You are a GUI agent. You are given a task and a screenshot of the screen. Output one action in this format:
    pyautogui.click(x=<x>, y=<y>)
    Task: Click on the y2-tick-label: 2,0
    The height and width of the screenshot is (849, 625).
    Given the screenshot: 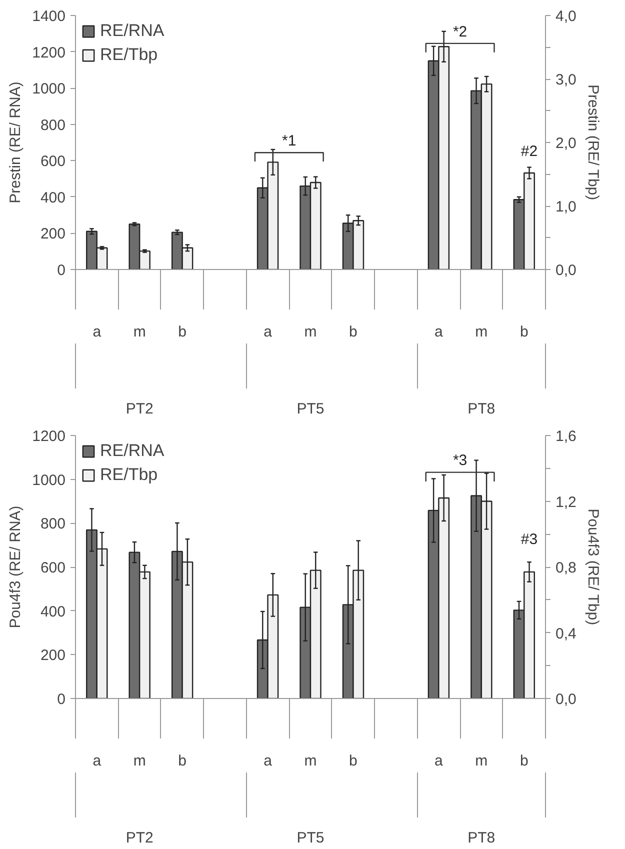 What is the action you would take?
    pyautogui.click(x=566, y=143)
    